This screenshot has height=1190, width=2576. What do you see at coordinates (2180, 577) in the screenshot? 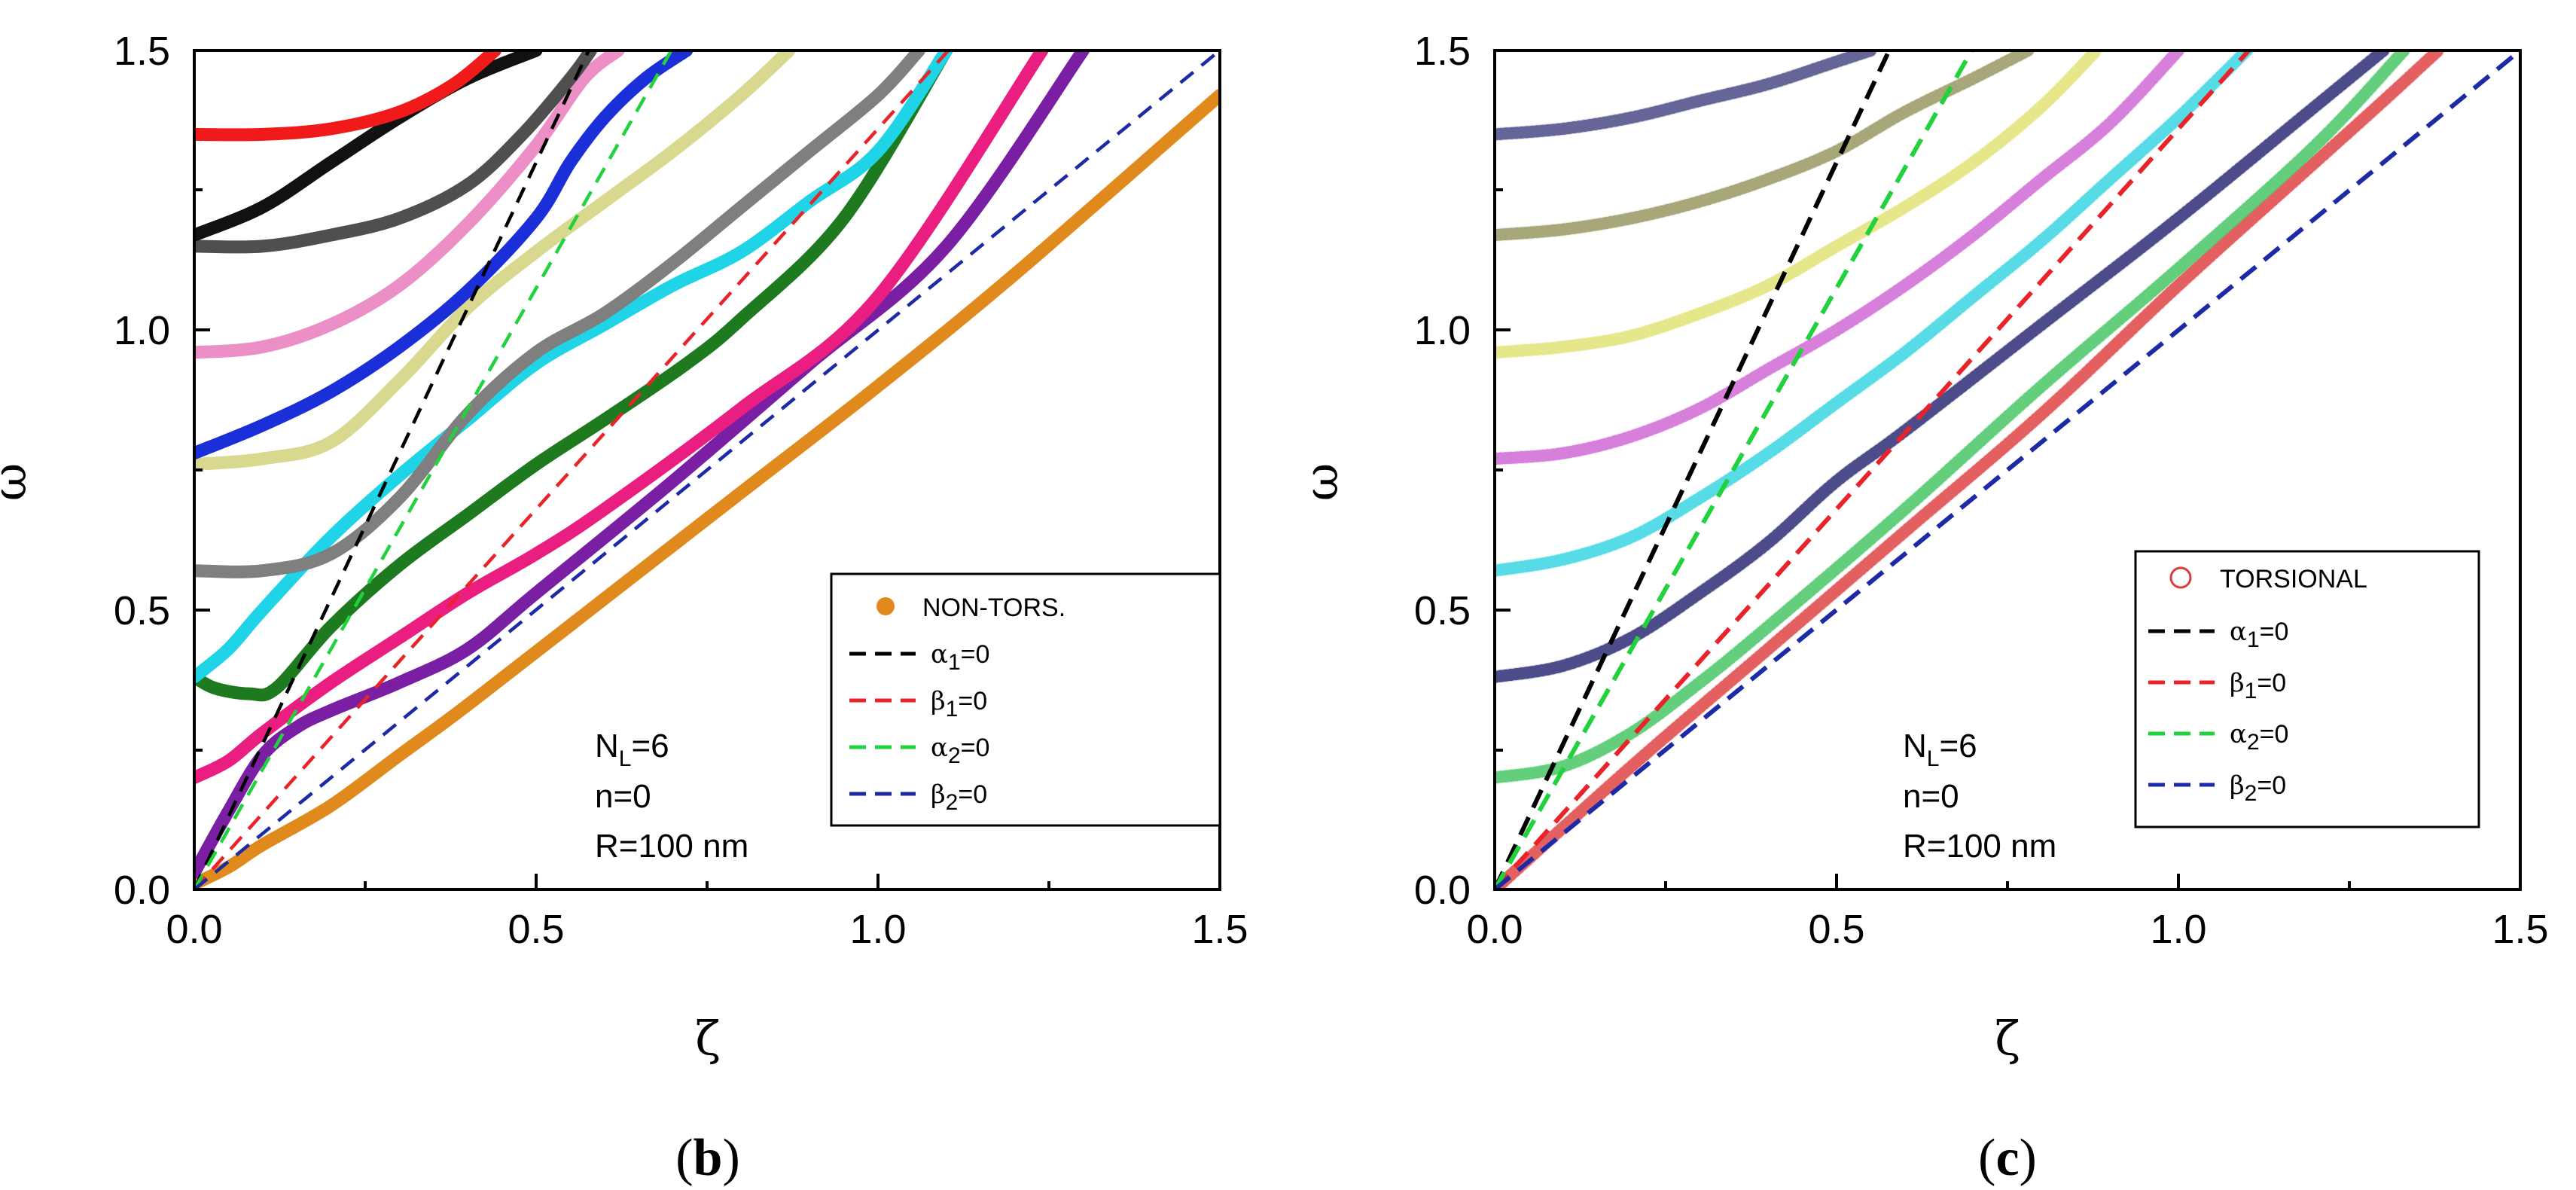
I see `legend-open-circle-marker` at bounding box center [2180, 577].